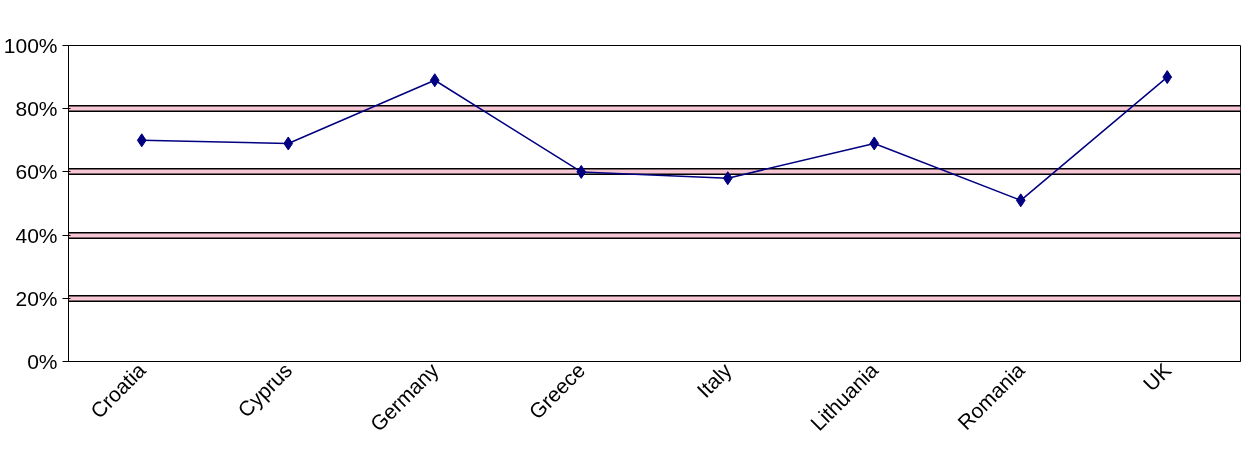  I want to click on y-tick-label: 0%, so click(42, 361).